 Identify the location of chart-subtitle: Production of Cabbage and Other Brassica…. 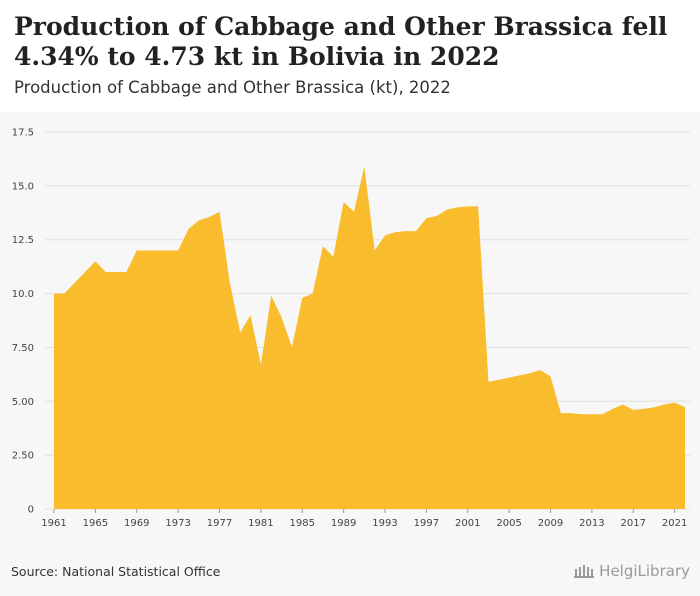
(232, 87).